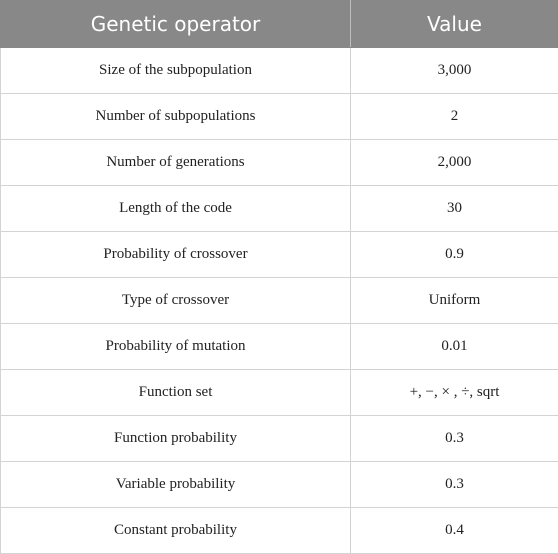 The height and width of the screenshot is (554, 558). I want to click on table-header: Genetic operator Value, so click(279, 24).